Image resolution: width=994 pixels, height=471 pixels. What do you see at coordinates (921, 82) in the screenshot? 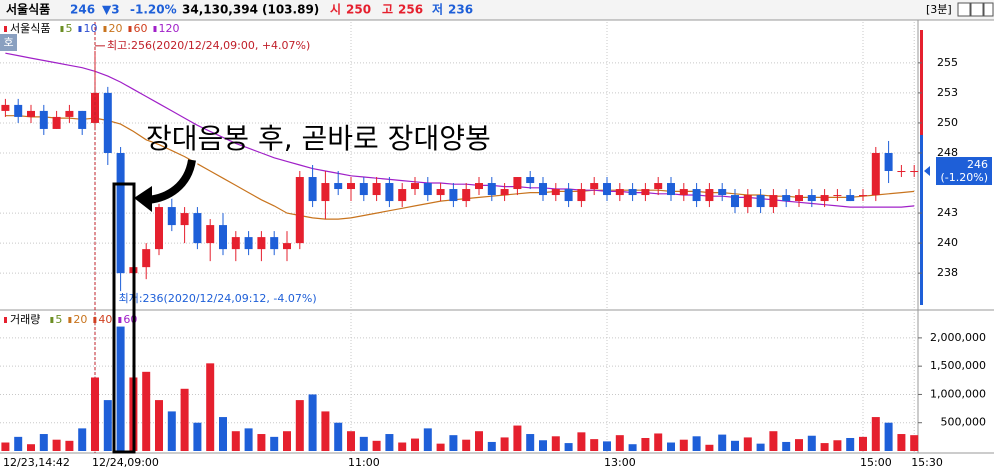
I see `range-bar-up` at bounding box center [921, 82].